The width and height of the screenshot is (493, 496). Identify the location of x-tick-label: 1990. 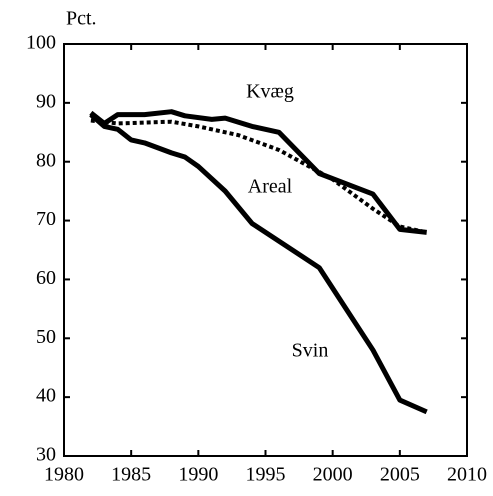
(198, 475).